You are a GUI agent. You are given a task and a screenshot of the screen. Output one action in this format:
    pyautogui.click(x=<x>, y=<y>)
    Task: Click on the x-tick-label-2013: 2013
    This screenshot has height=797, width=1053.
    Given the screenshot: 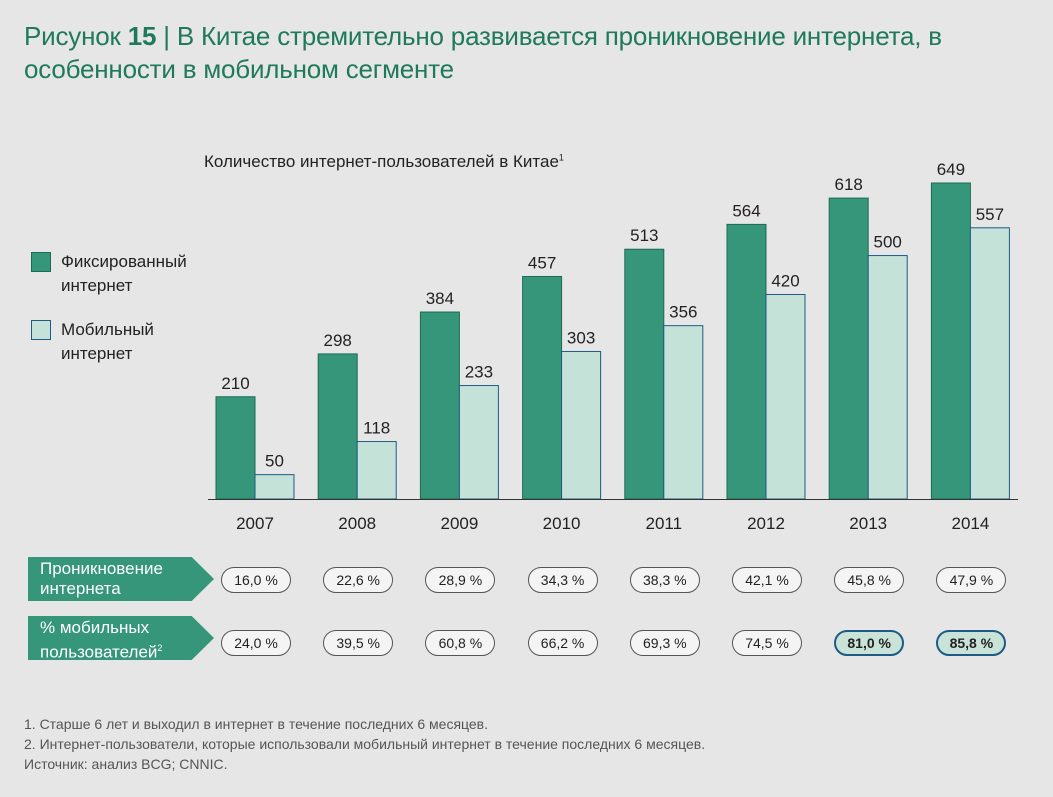 What is the action you would take?
    pyautogui.click(x=868, y=523)
    